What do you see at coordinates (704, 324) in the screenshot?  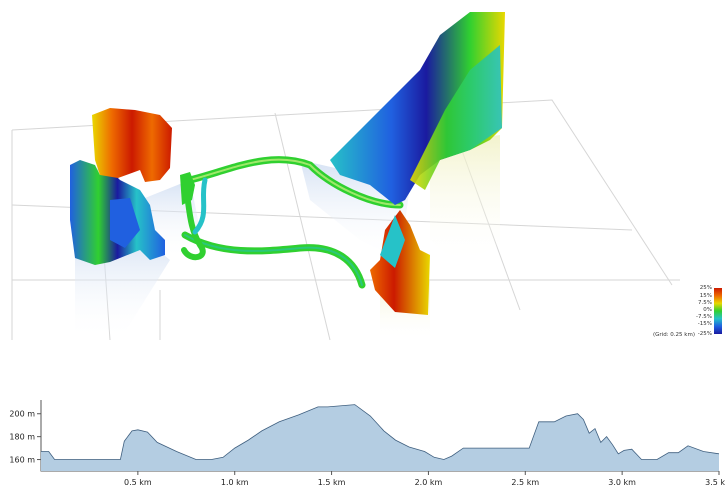 I see `legend-label: -15%` at bounding box center [704, 324].